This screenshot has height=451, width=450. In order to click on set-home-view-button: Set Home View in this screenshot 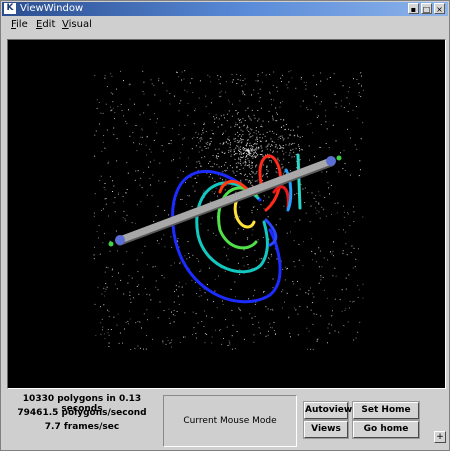, I will do `click(386, 416)`.